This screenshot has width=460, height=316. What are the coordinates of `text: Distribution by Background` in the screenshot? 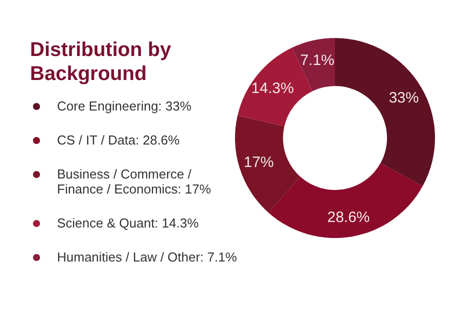 It's located at (101, 62).